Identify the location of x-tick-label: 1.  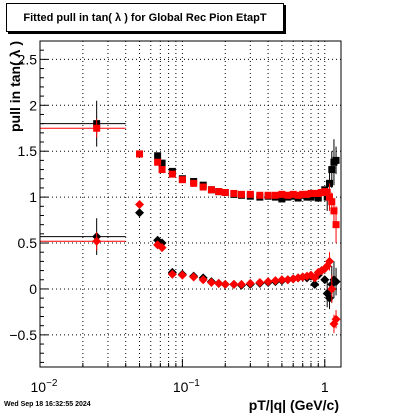
(325, 387).